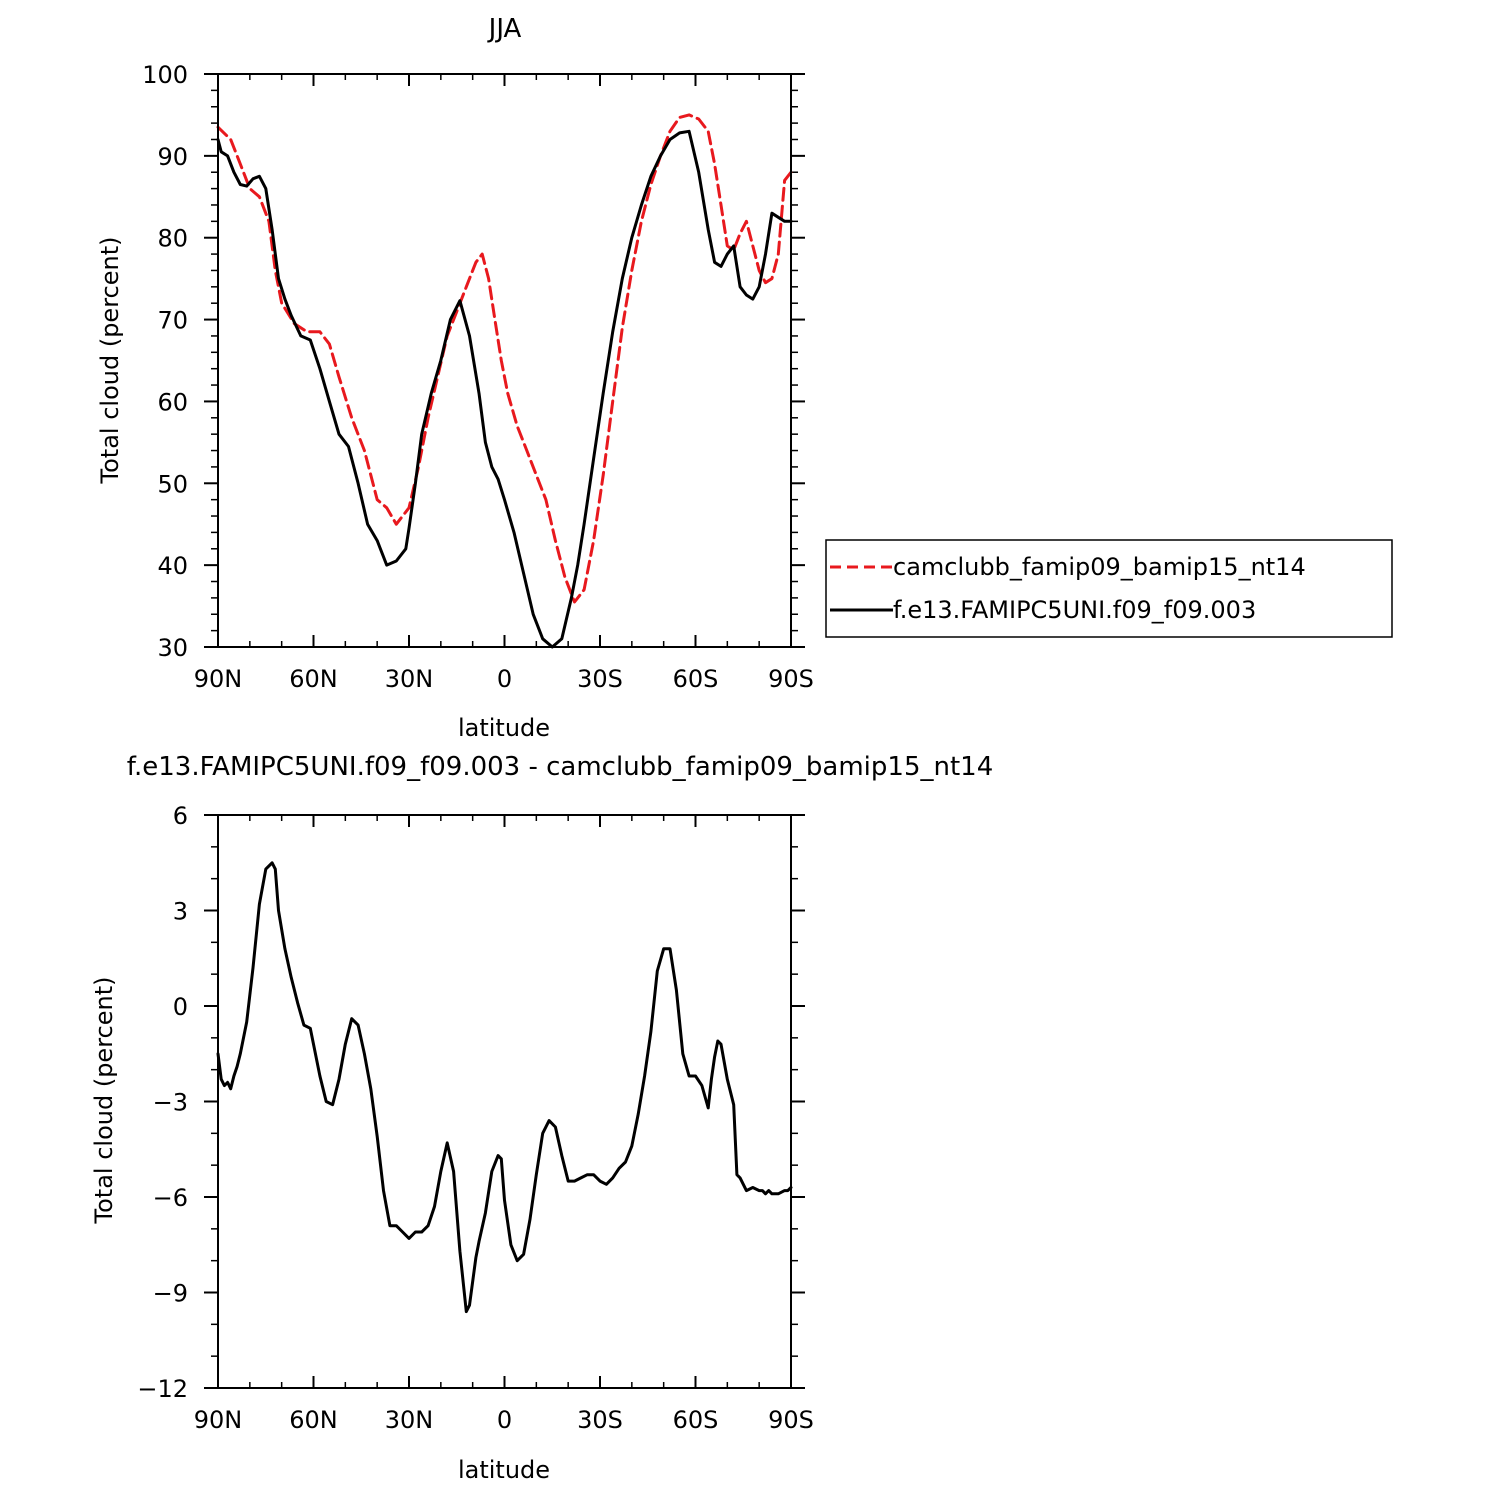 The width and height of the screenshot is (1488, 1491). I want to click on y-tick-label: 60, so click(172, 402).